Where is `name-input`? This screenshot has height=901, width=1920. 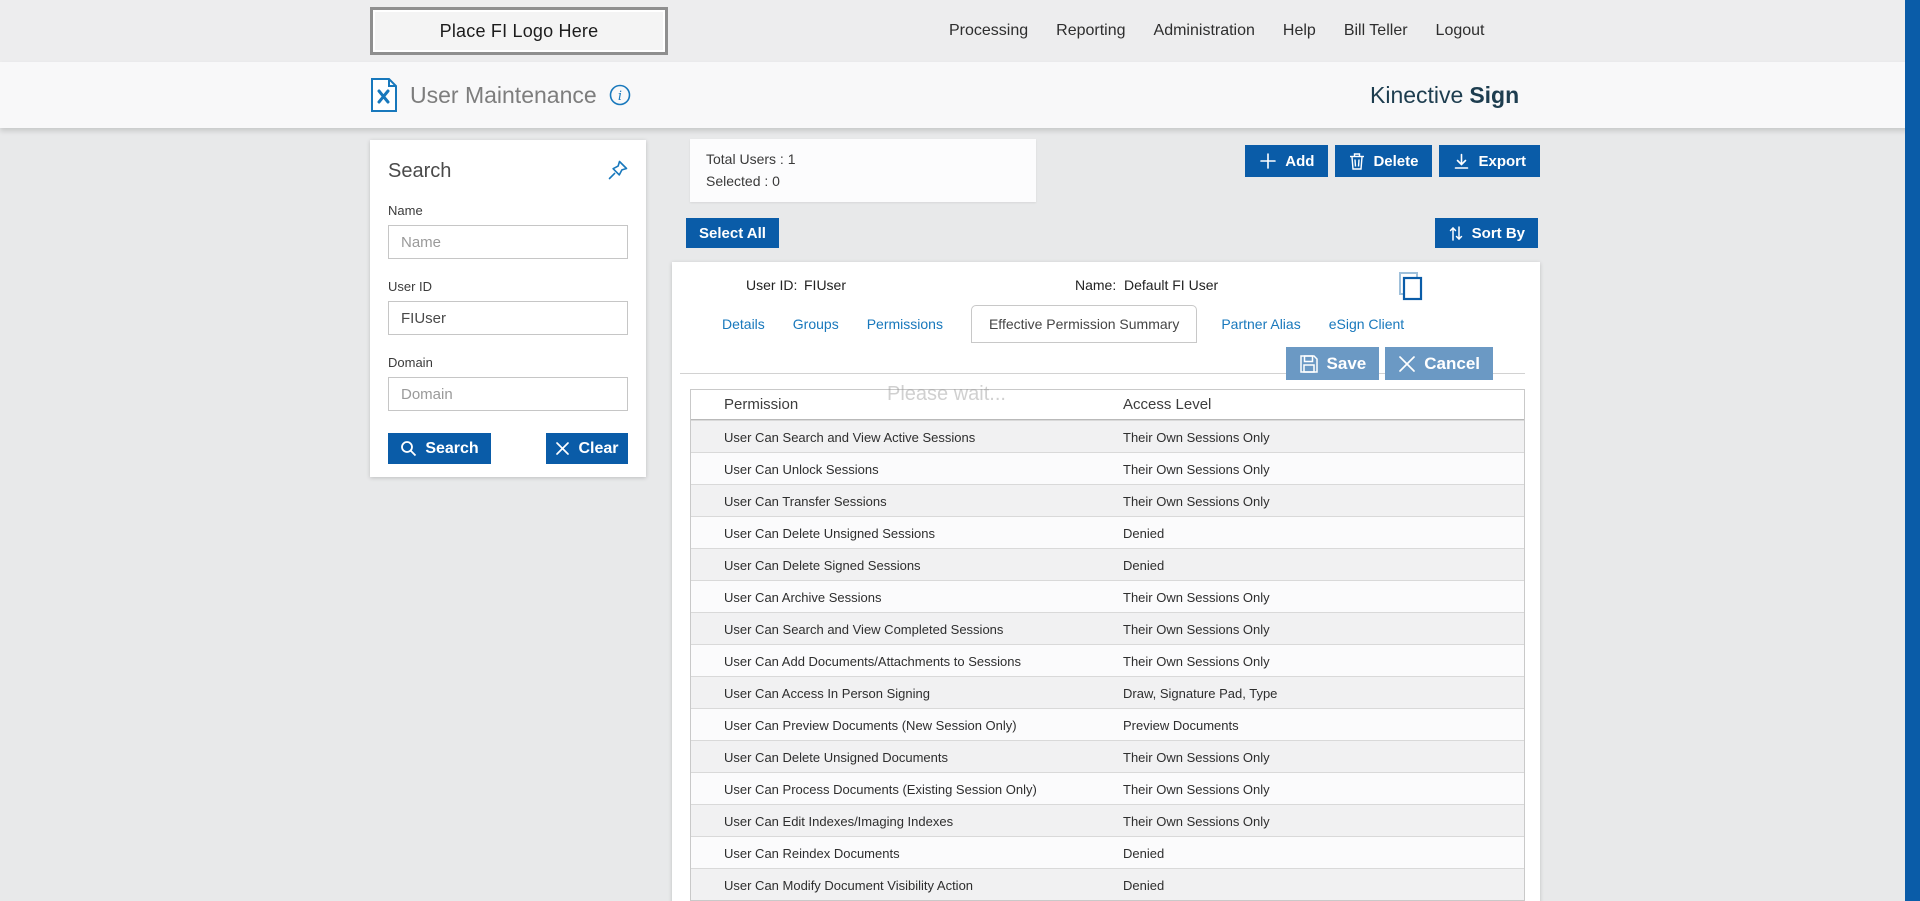
name-input is located at coordinates (508, 242).